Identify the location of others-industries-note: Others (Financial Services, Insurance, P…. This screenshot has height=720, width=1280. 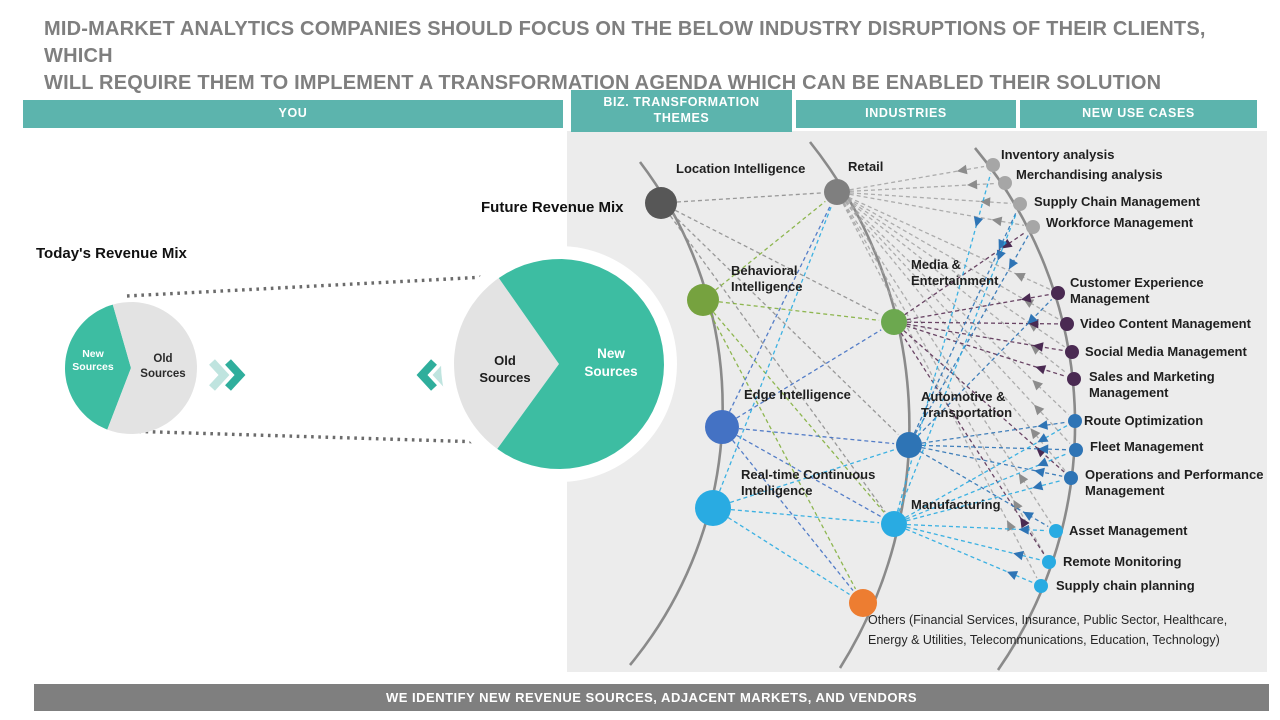
(1048, 630).